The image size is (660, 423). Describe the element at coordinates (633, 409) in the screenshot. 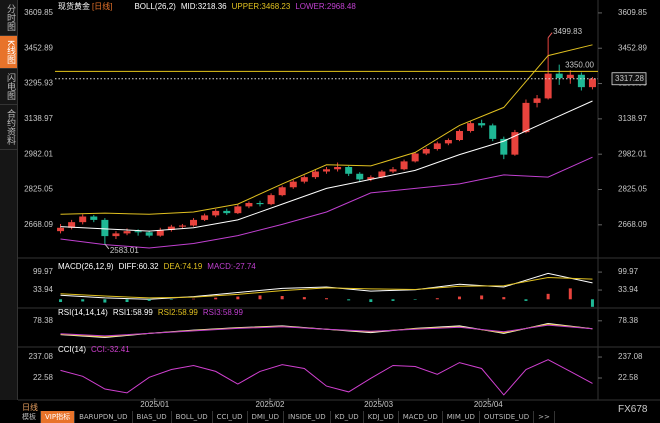

I see `brand: FX678` at that location.